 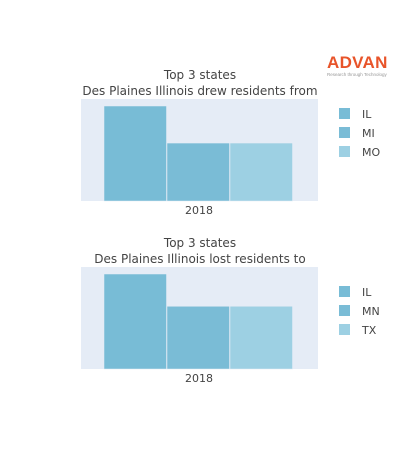 What do you see at coordinates (359, 133) in the screenshot?
I see `legend: IL MI MO` at bounding box center [359, 133].